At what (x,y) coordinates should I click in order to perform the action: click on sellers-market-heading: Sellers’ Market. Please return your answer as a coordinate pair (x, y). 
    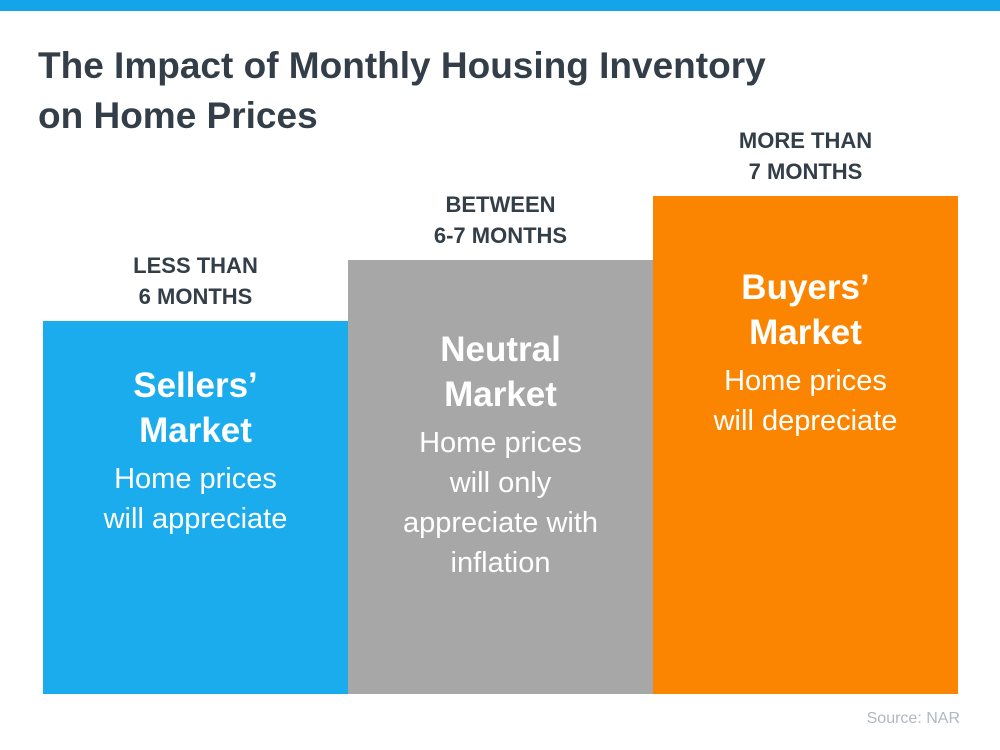
    Looking at the image, I should click on (195, 408).